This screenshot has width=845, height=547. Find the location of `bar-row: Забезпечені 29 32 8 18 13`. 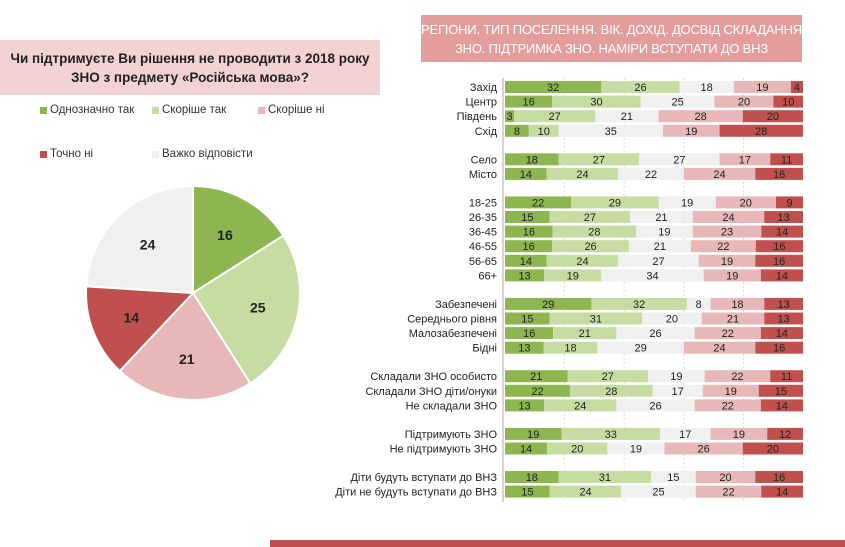

bar-row: Забезпечені 29 32 8 18 13 is located at coordinates (619, 304).